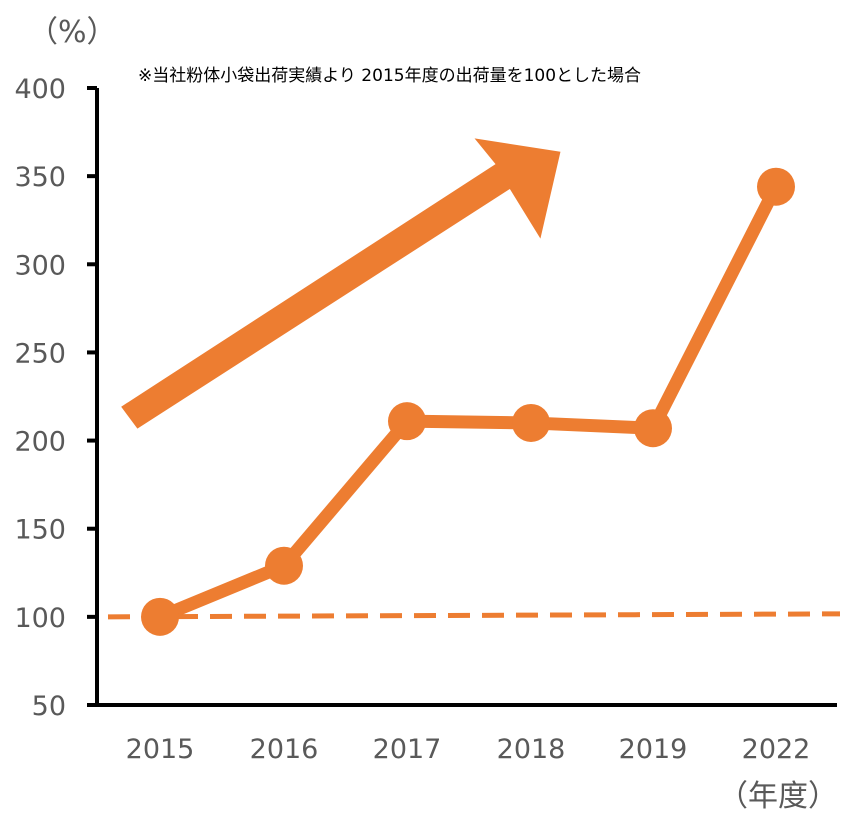 This screenshot has height=825, width=855. I want to click on x-tick-label: 2019, so click(653, 749).